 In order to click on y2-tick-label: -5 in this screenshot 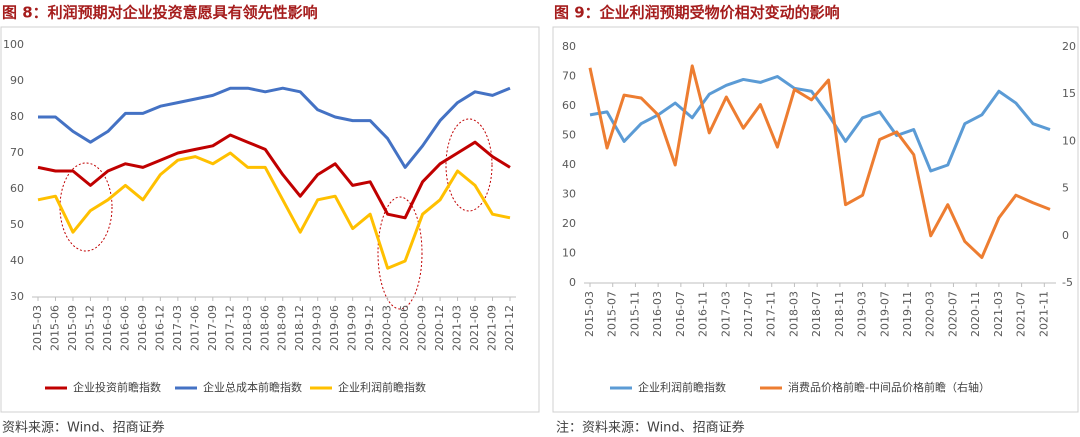, I will do `click(1067, 282)`.